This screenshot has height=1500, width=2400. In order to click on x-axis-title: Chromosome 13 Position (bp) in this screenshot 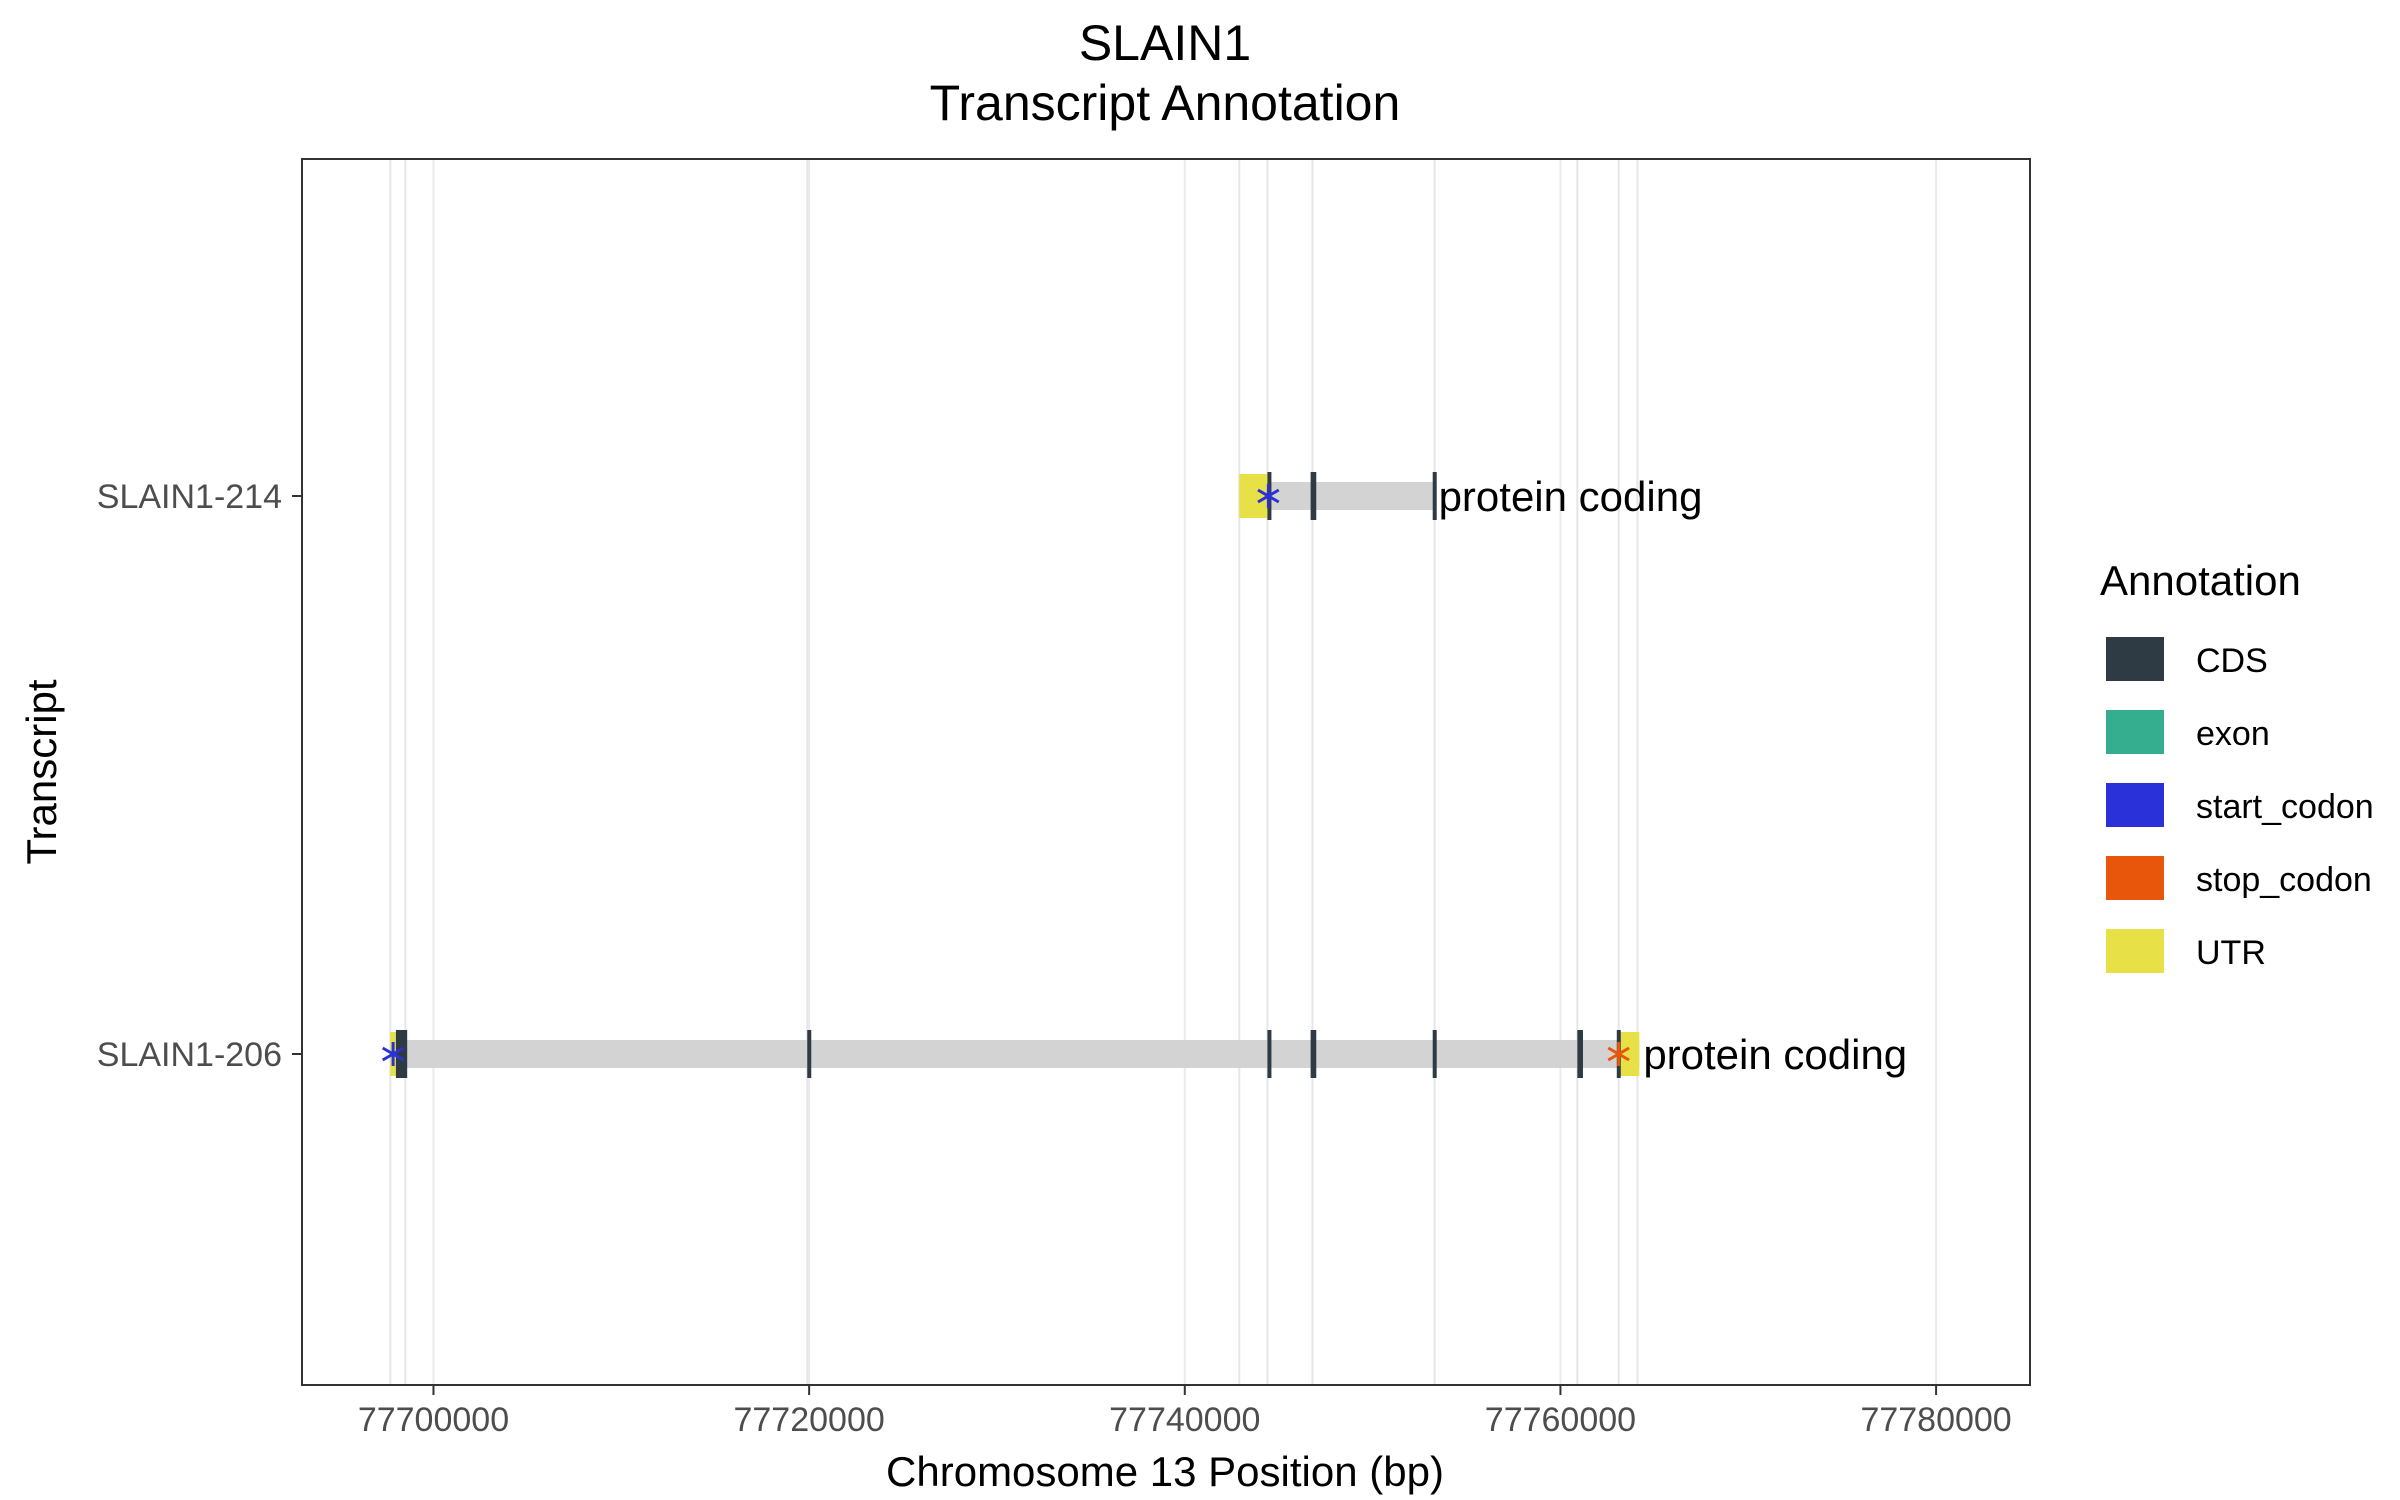, I will do `click(1165, 1471)`.